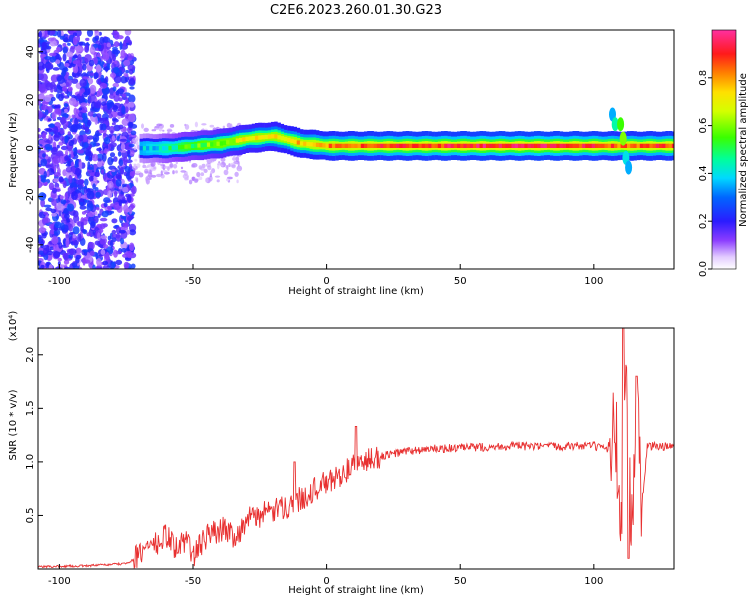 The image size is (750, 600). What do you see at coordinates (13, 150) in the screenshot?
I see `spectrogram-y-axis-label: Frequency (Hz)` at bounding box center [13, 150].